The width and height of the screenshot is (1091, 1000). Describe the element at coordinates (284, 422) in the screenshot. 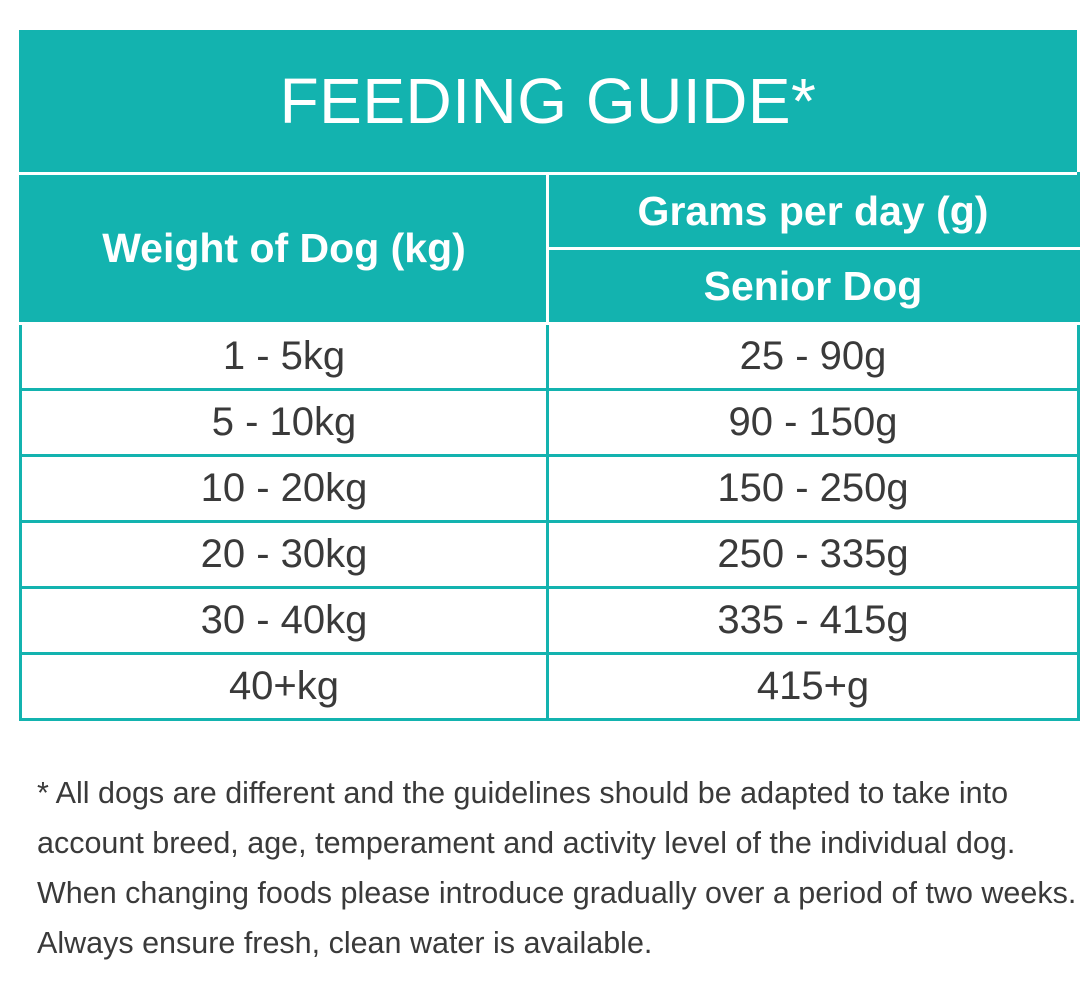

I see `weight-cell: 5 - 10kg` at that location.